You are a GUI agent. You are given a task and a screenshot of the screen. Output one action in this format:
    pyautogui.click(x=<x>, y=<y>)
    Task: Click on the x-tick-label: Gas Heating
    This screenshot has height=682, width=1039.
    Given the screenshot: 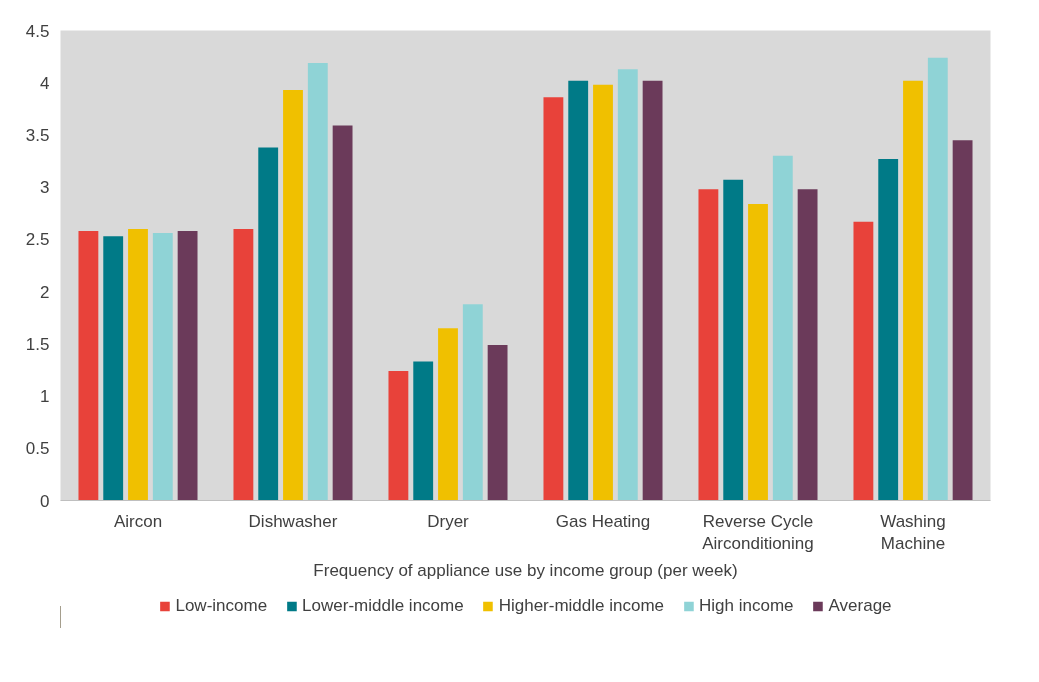 What is the action you would take?
    pyautogui.click(x=603, y=521)
    